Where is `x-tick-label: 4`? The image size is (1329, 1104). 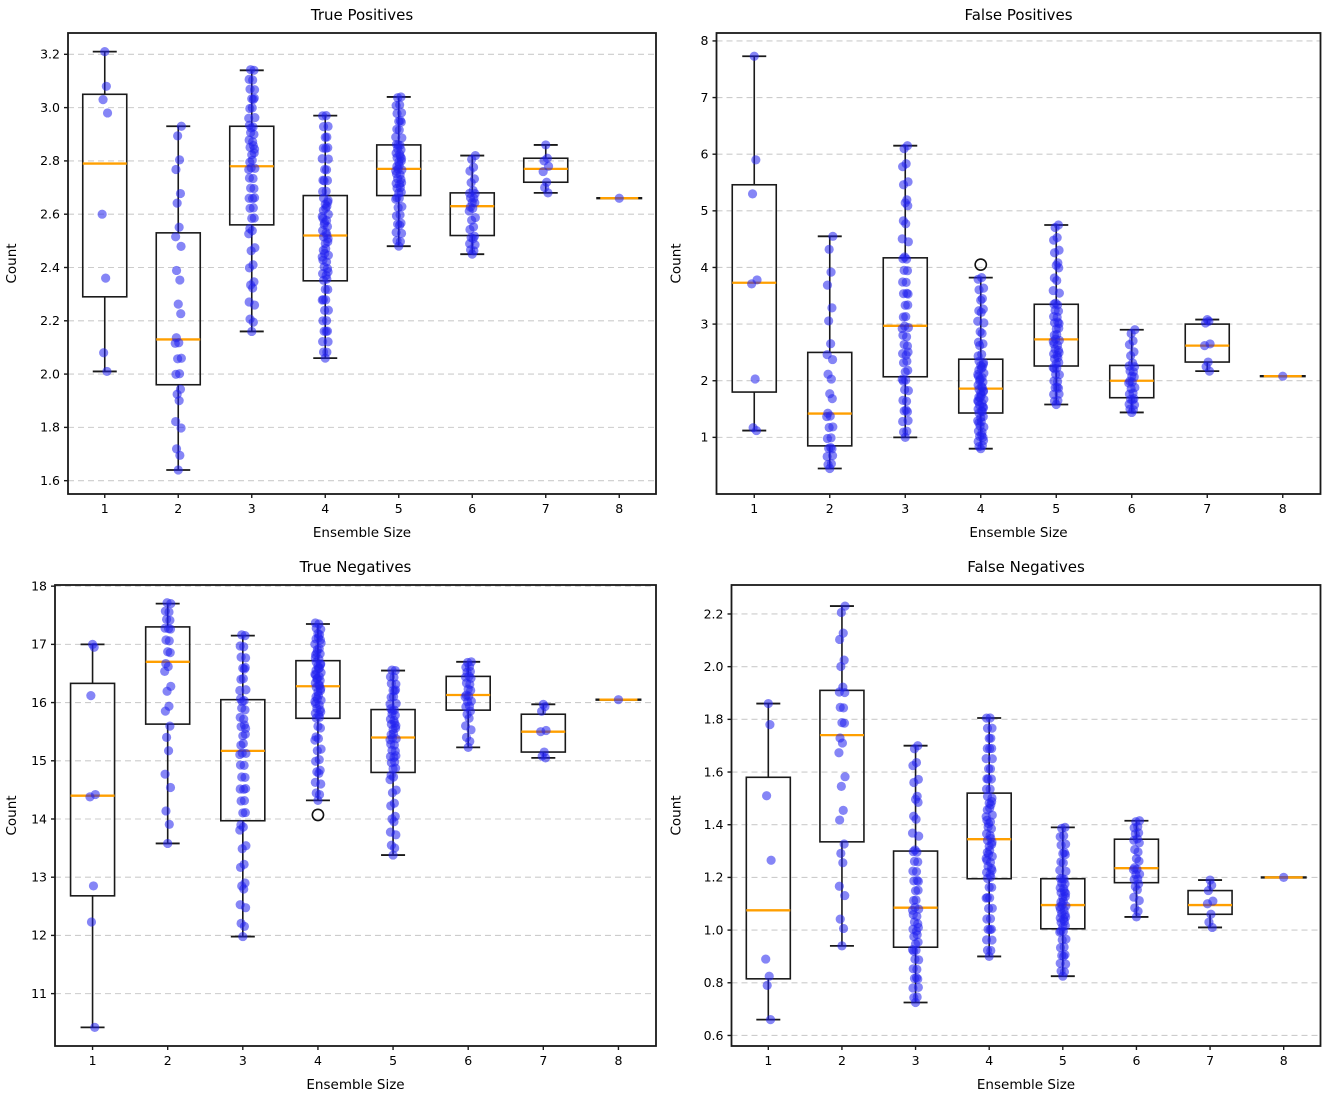 x-tick-label: 4 is located at coordinates (318, 1060).